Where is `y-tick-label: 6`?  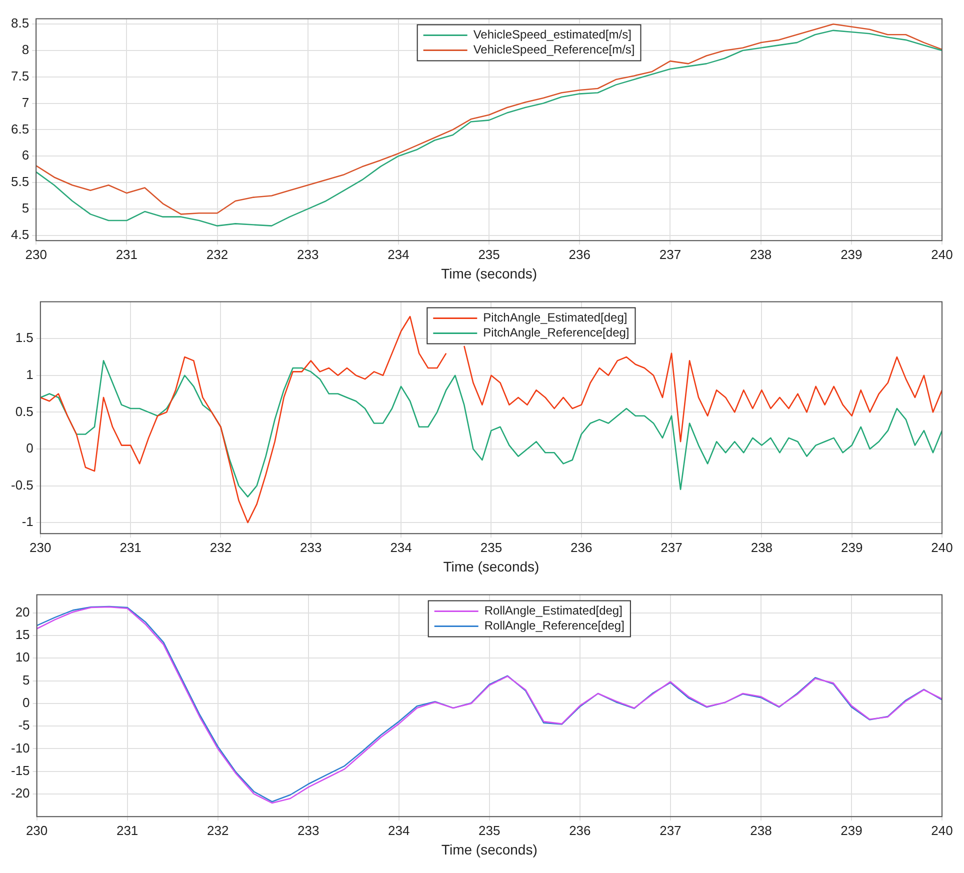 y-tick-label: 6 is located at coordinates (26, 155).